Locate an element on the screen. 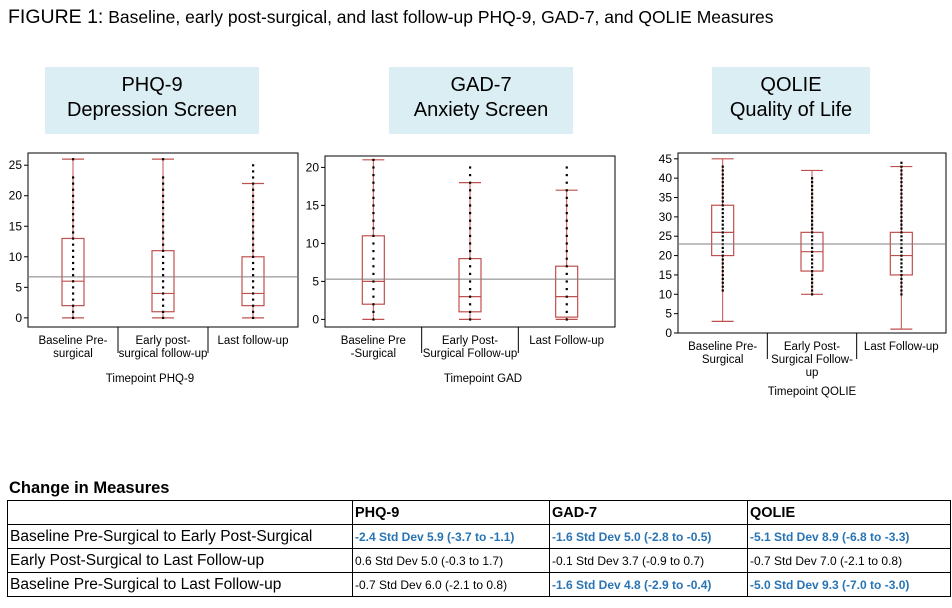 The height and width of the screenshot is (608, 952). panel-label-line: Quality of Life is located at coordinates (791, 110).